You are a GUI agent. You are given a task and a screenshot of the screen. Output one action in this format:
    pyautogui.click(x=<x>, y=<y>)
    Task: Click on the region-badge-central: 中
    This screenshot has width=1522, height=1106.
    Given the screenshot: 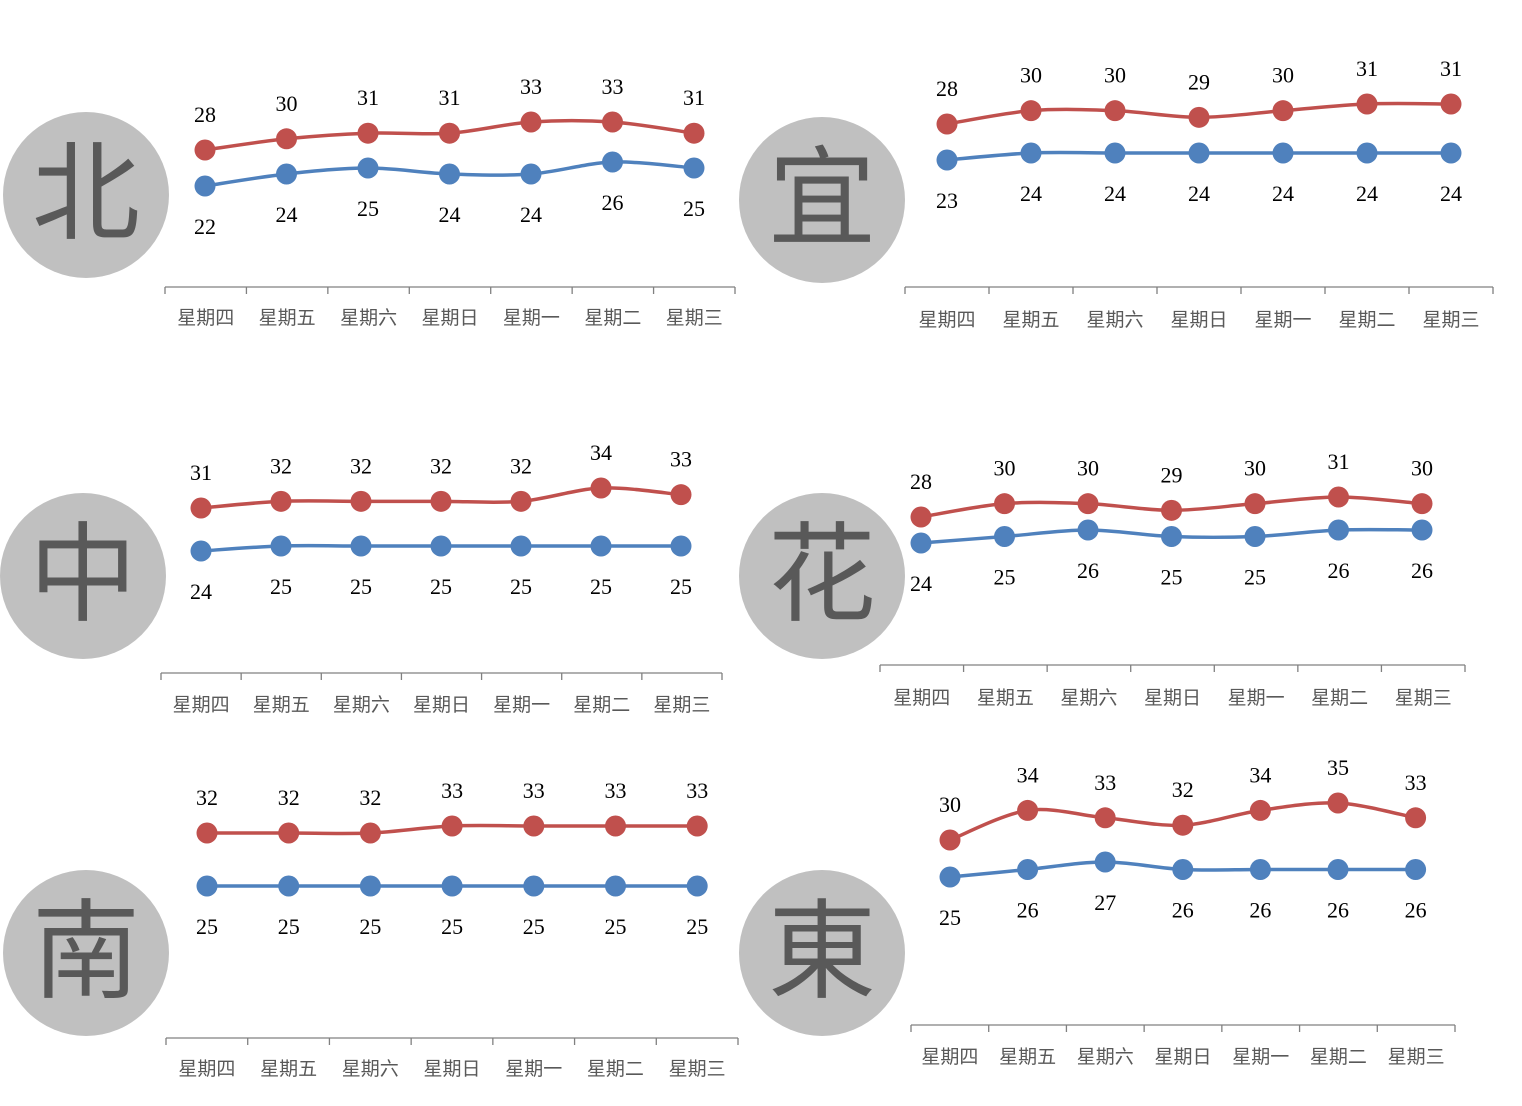 What is the action you would take?
    pyautogui.click(x=83, y=576)
    